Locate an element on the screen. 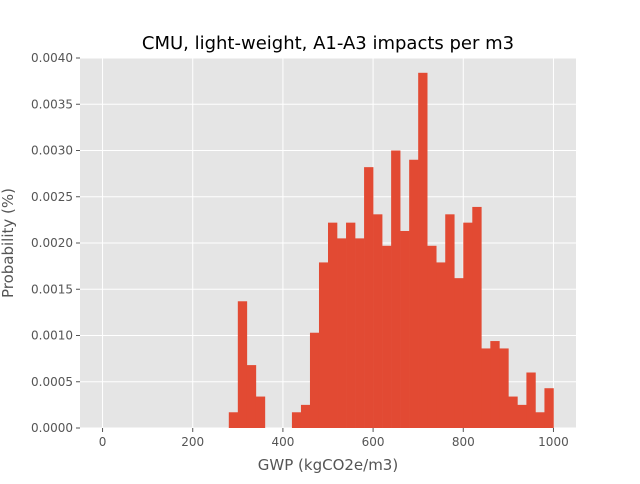 The image size is (640, 484). y-tick-label: 0.0040 is located at coordinates (52, 58).